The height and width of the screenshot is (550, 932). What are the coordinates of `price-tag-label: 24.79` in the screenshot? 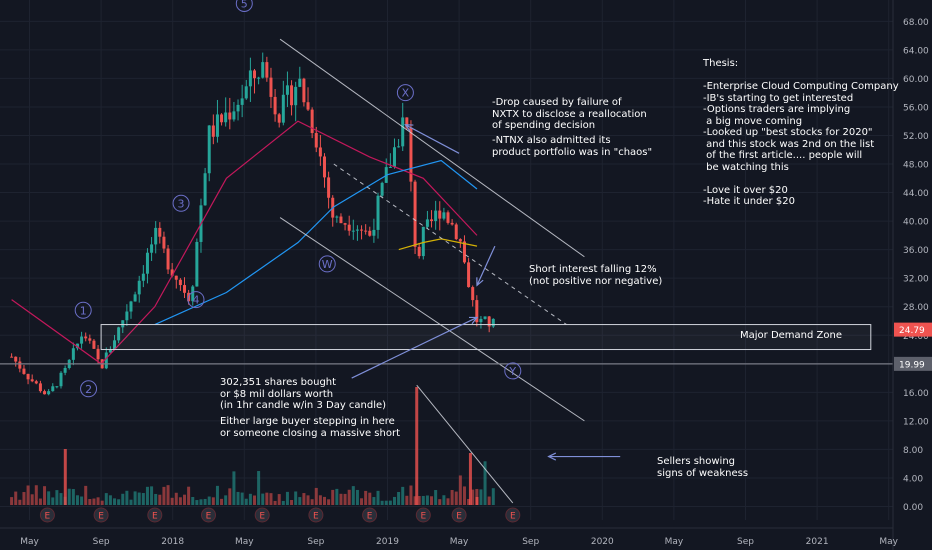 It's located at (912, 331).